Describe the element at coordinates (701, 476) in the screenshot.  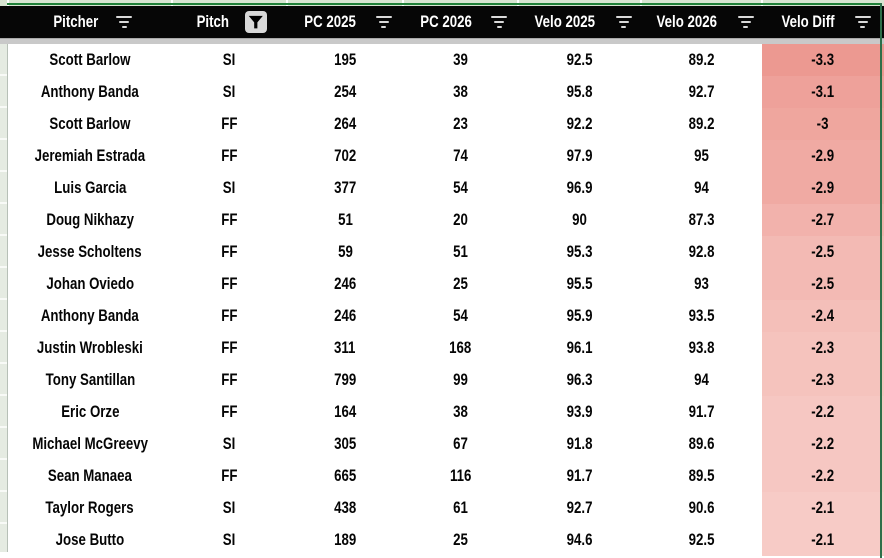
I see `cell-velo-2026: 89.5` at that location.